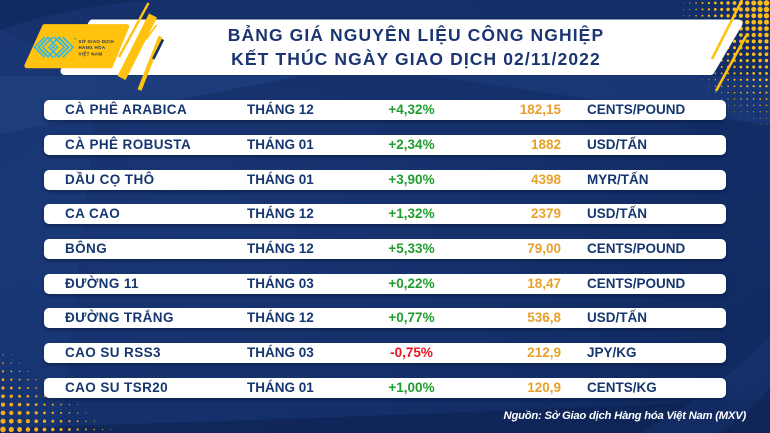 The width and height of the screenshot is (770, 433). What do you see at coordinates (91, 52) in the screenshot?
I see `svg-text: VIỆT NAM` at bounding box center [91, 52].